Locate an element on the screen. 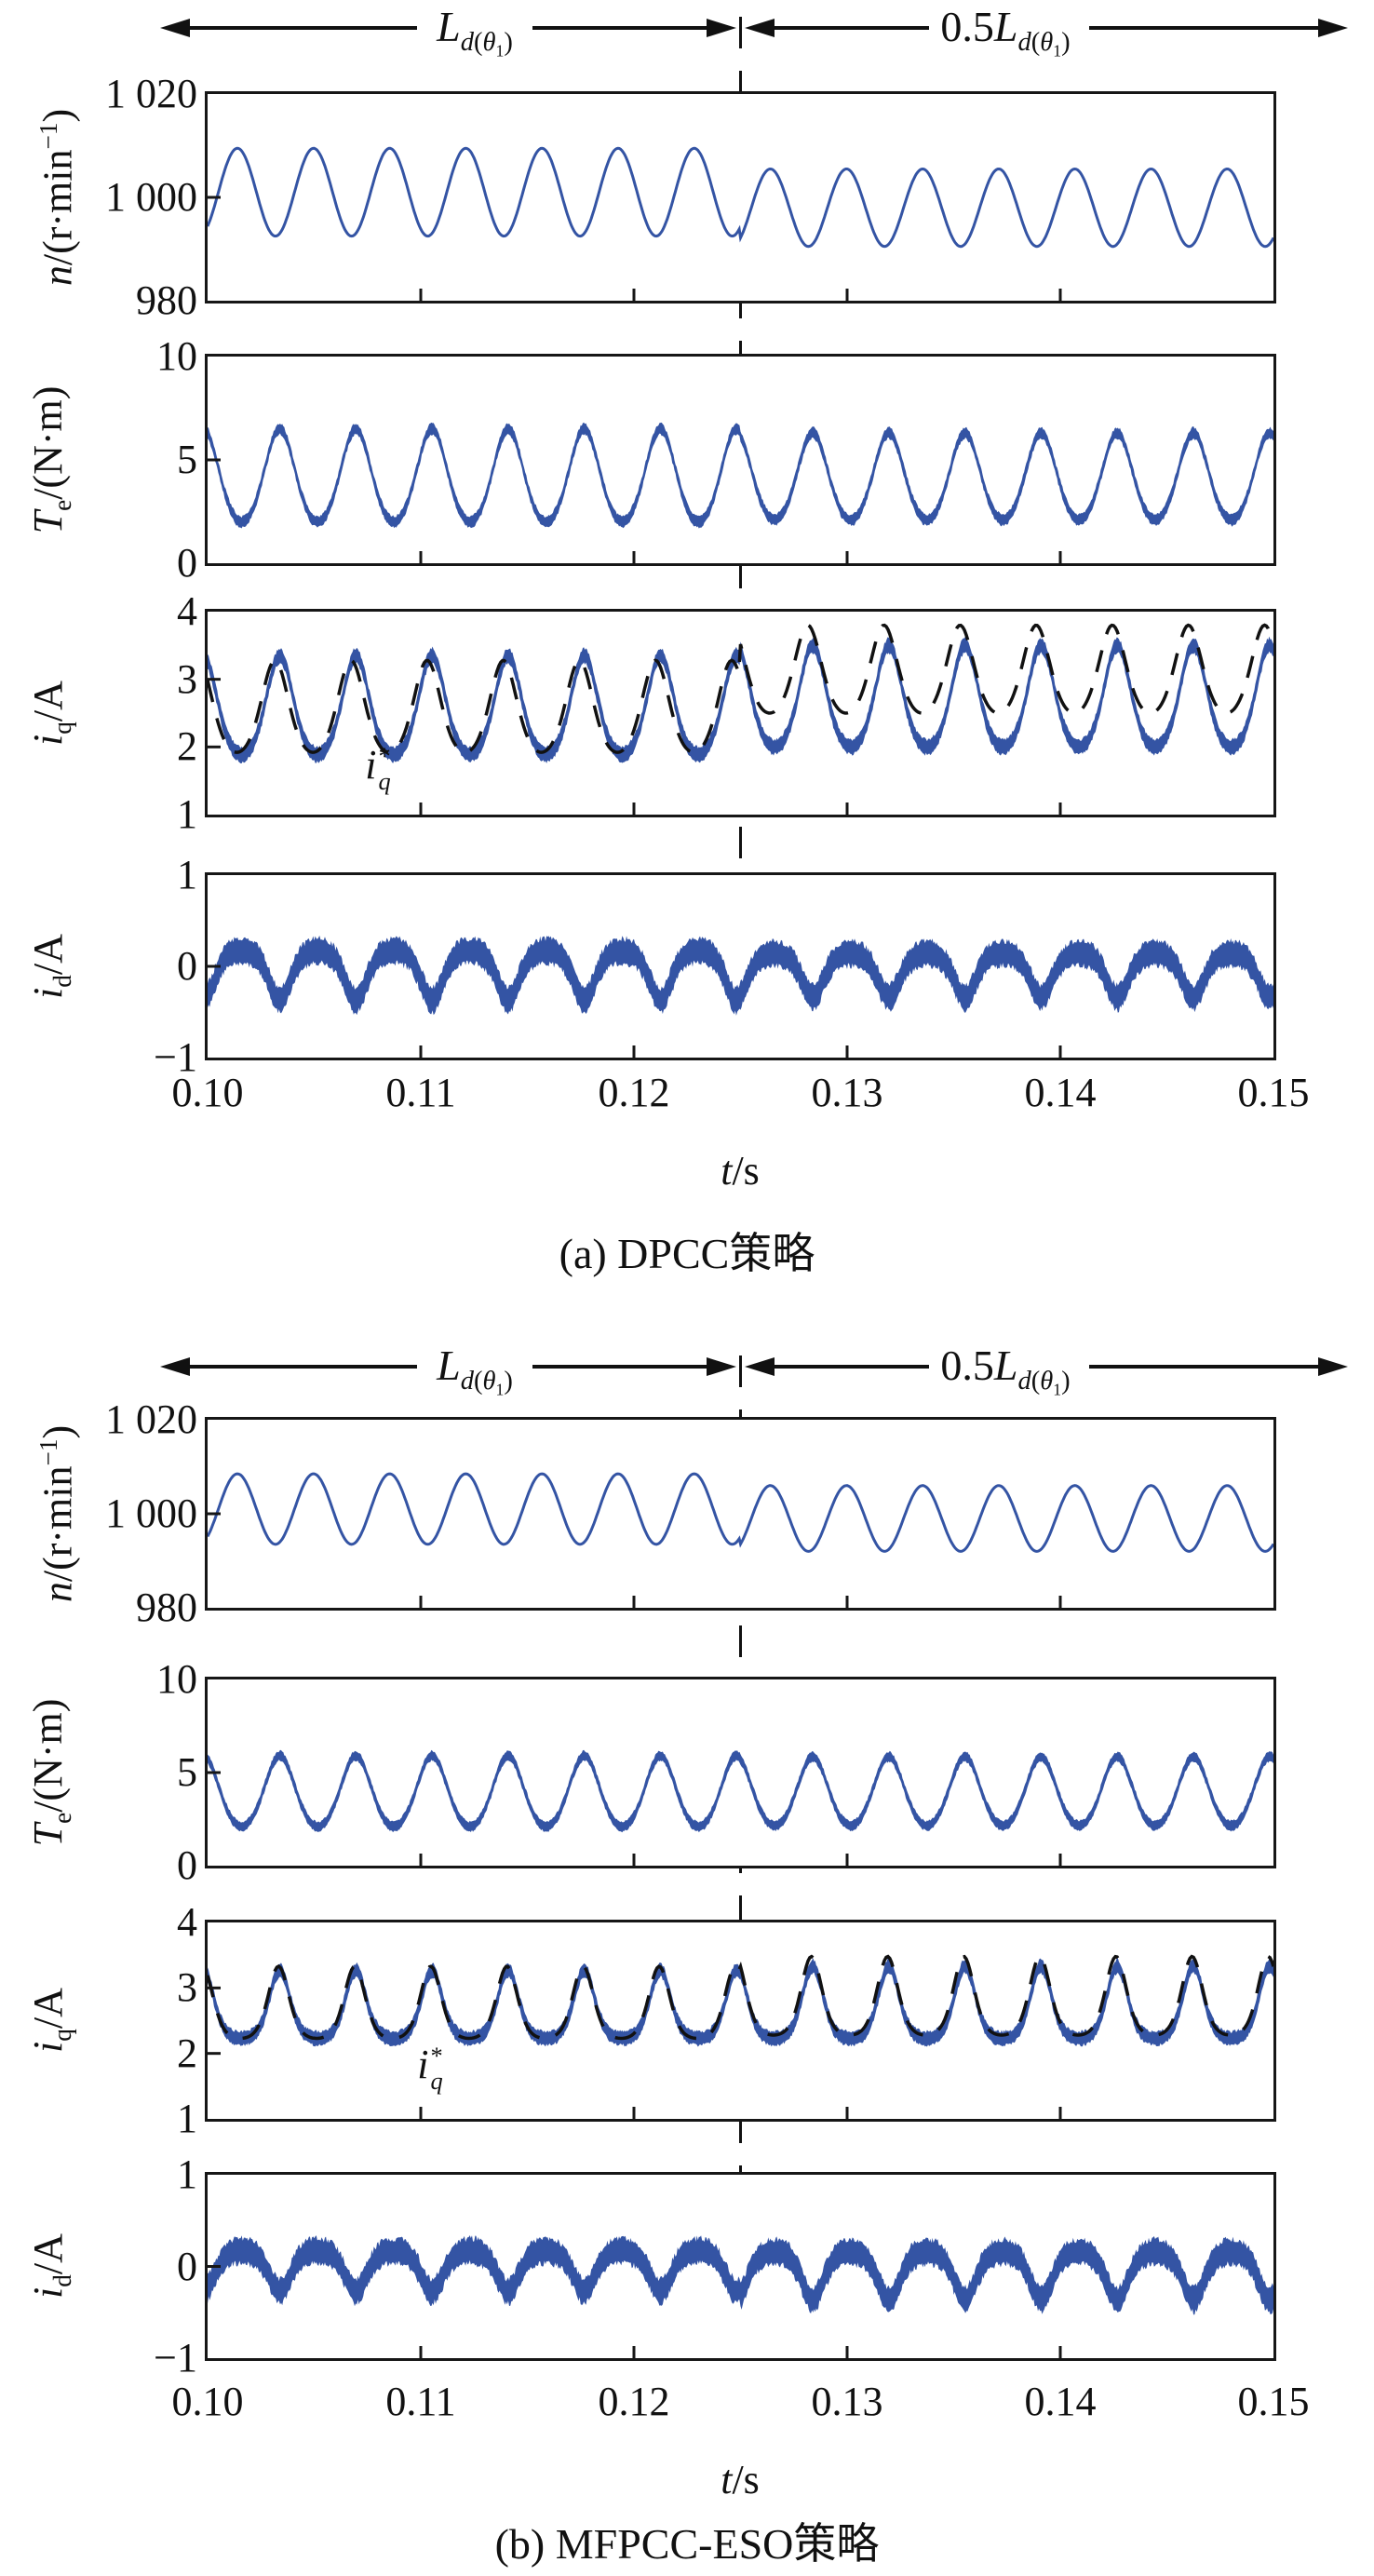 The height and width of the screenshot is (2576, 1374). subplot-a-iq is located at coordinates (740, 713).